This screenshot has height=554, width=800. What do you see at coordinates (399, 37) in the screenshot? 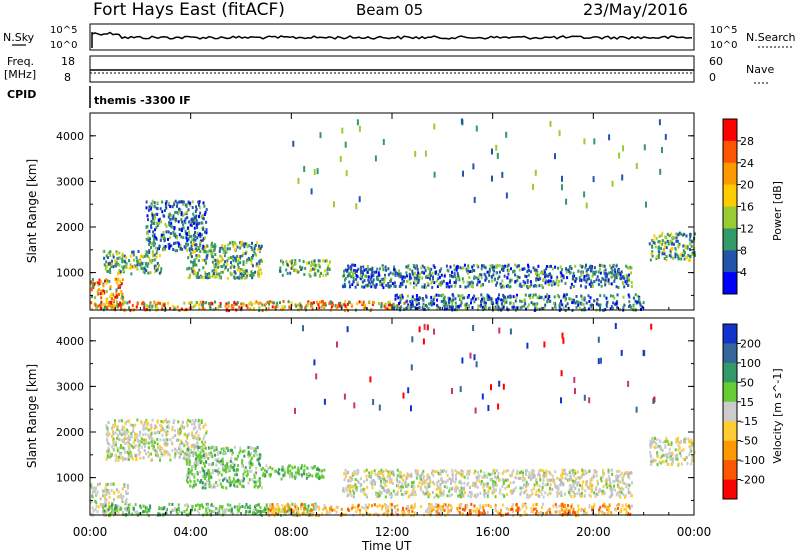
I see `nsky-panel: N.Sky 10^5 10^0 10^5 10^0 N.Search` at bounding box center [399, 37].